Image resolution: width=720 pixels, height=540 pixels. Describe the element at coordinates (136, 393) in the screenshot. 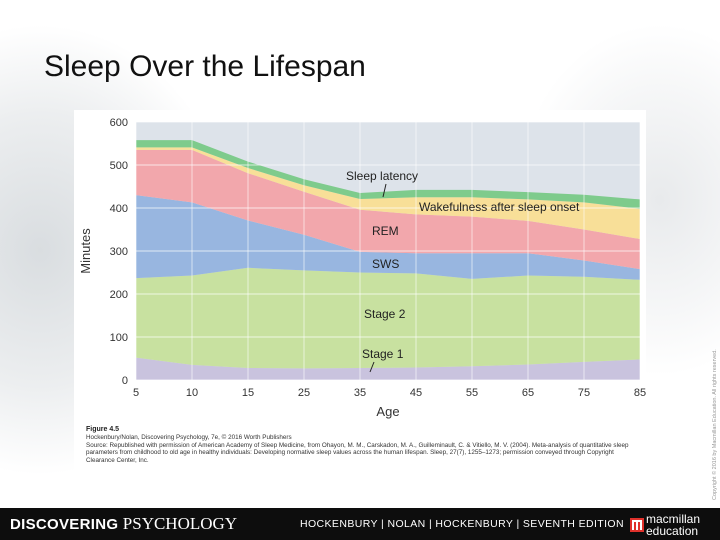

I see `x-tick-label-0: 5` at that location.